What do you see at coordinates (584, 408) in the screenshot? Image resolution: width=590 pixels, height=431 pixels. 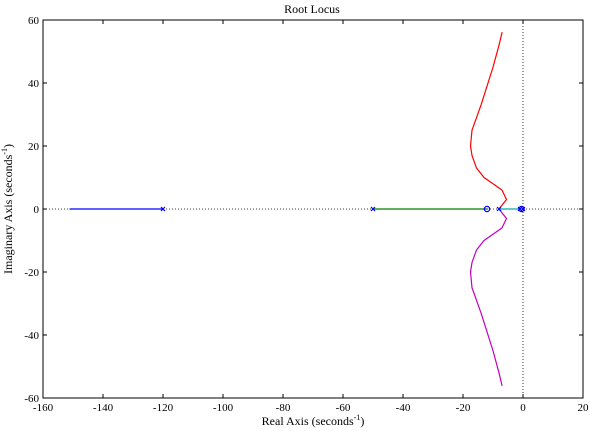 I see `x-tick-label: 20` at bounding box center [584, 408].